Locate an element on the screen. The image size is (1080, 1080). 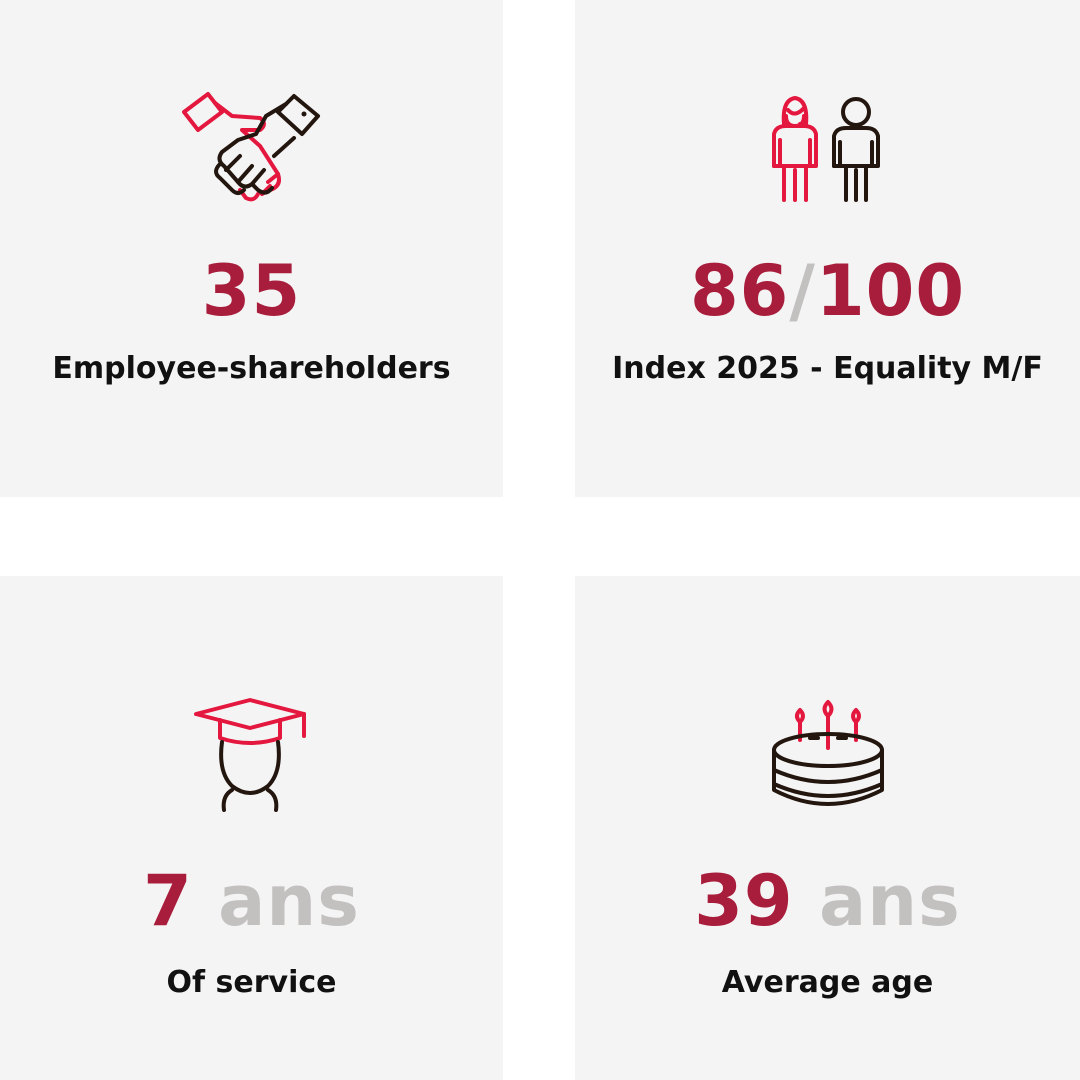
stat-value: 7 ans is located at coordinates (251, 901).